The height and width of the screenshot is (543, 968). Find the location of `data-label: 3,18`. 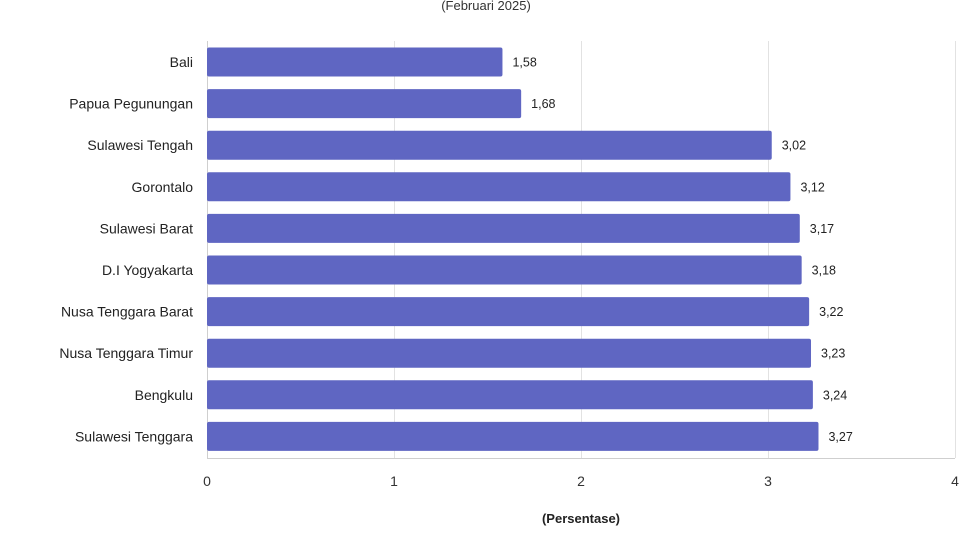

data-label: 3,18 is located at coordinates (824, 271).